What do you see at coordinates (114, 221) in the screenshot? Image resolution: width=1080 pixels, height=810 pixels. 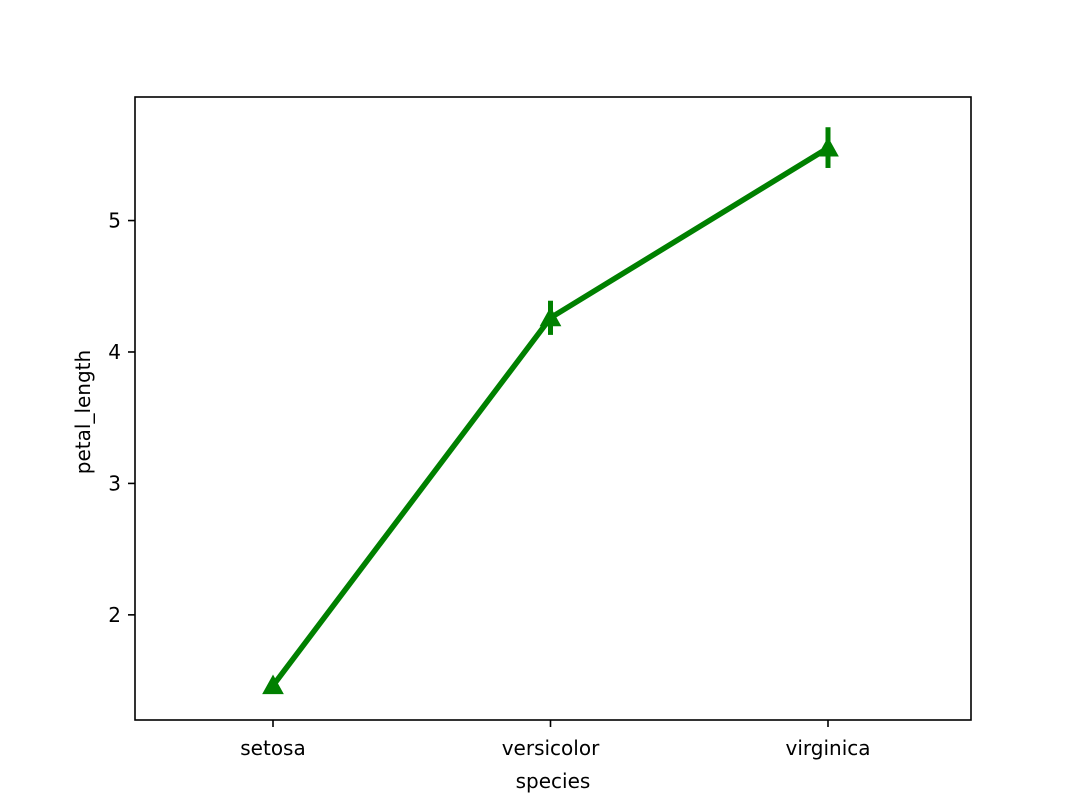 I see `y-tick-label: 5` at bounding box center [114, 221].